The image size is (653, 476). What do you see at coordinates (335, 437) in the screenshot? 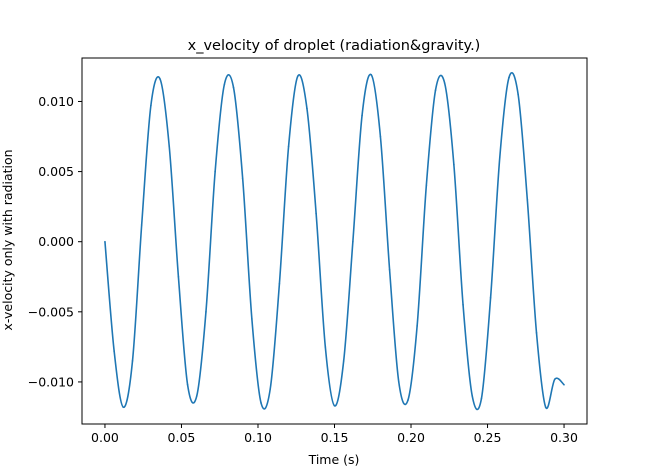
I see `x-tick-label: 0.15` at bounding box center [335, 437].